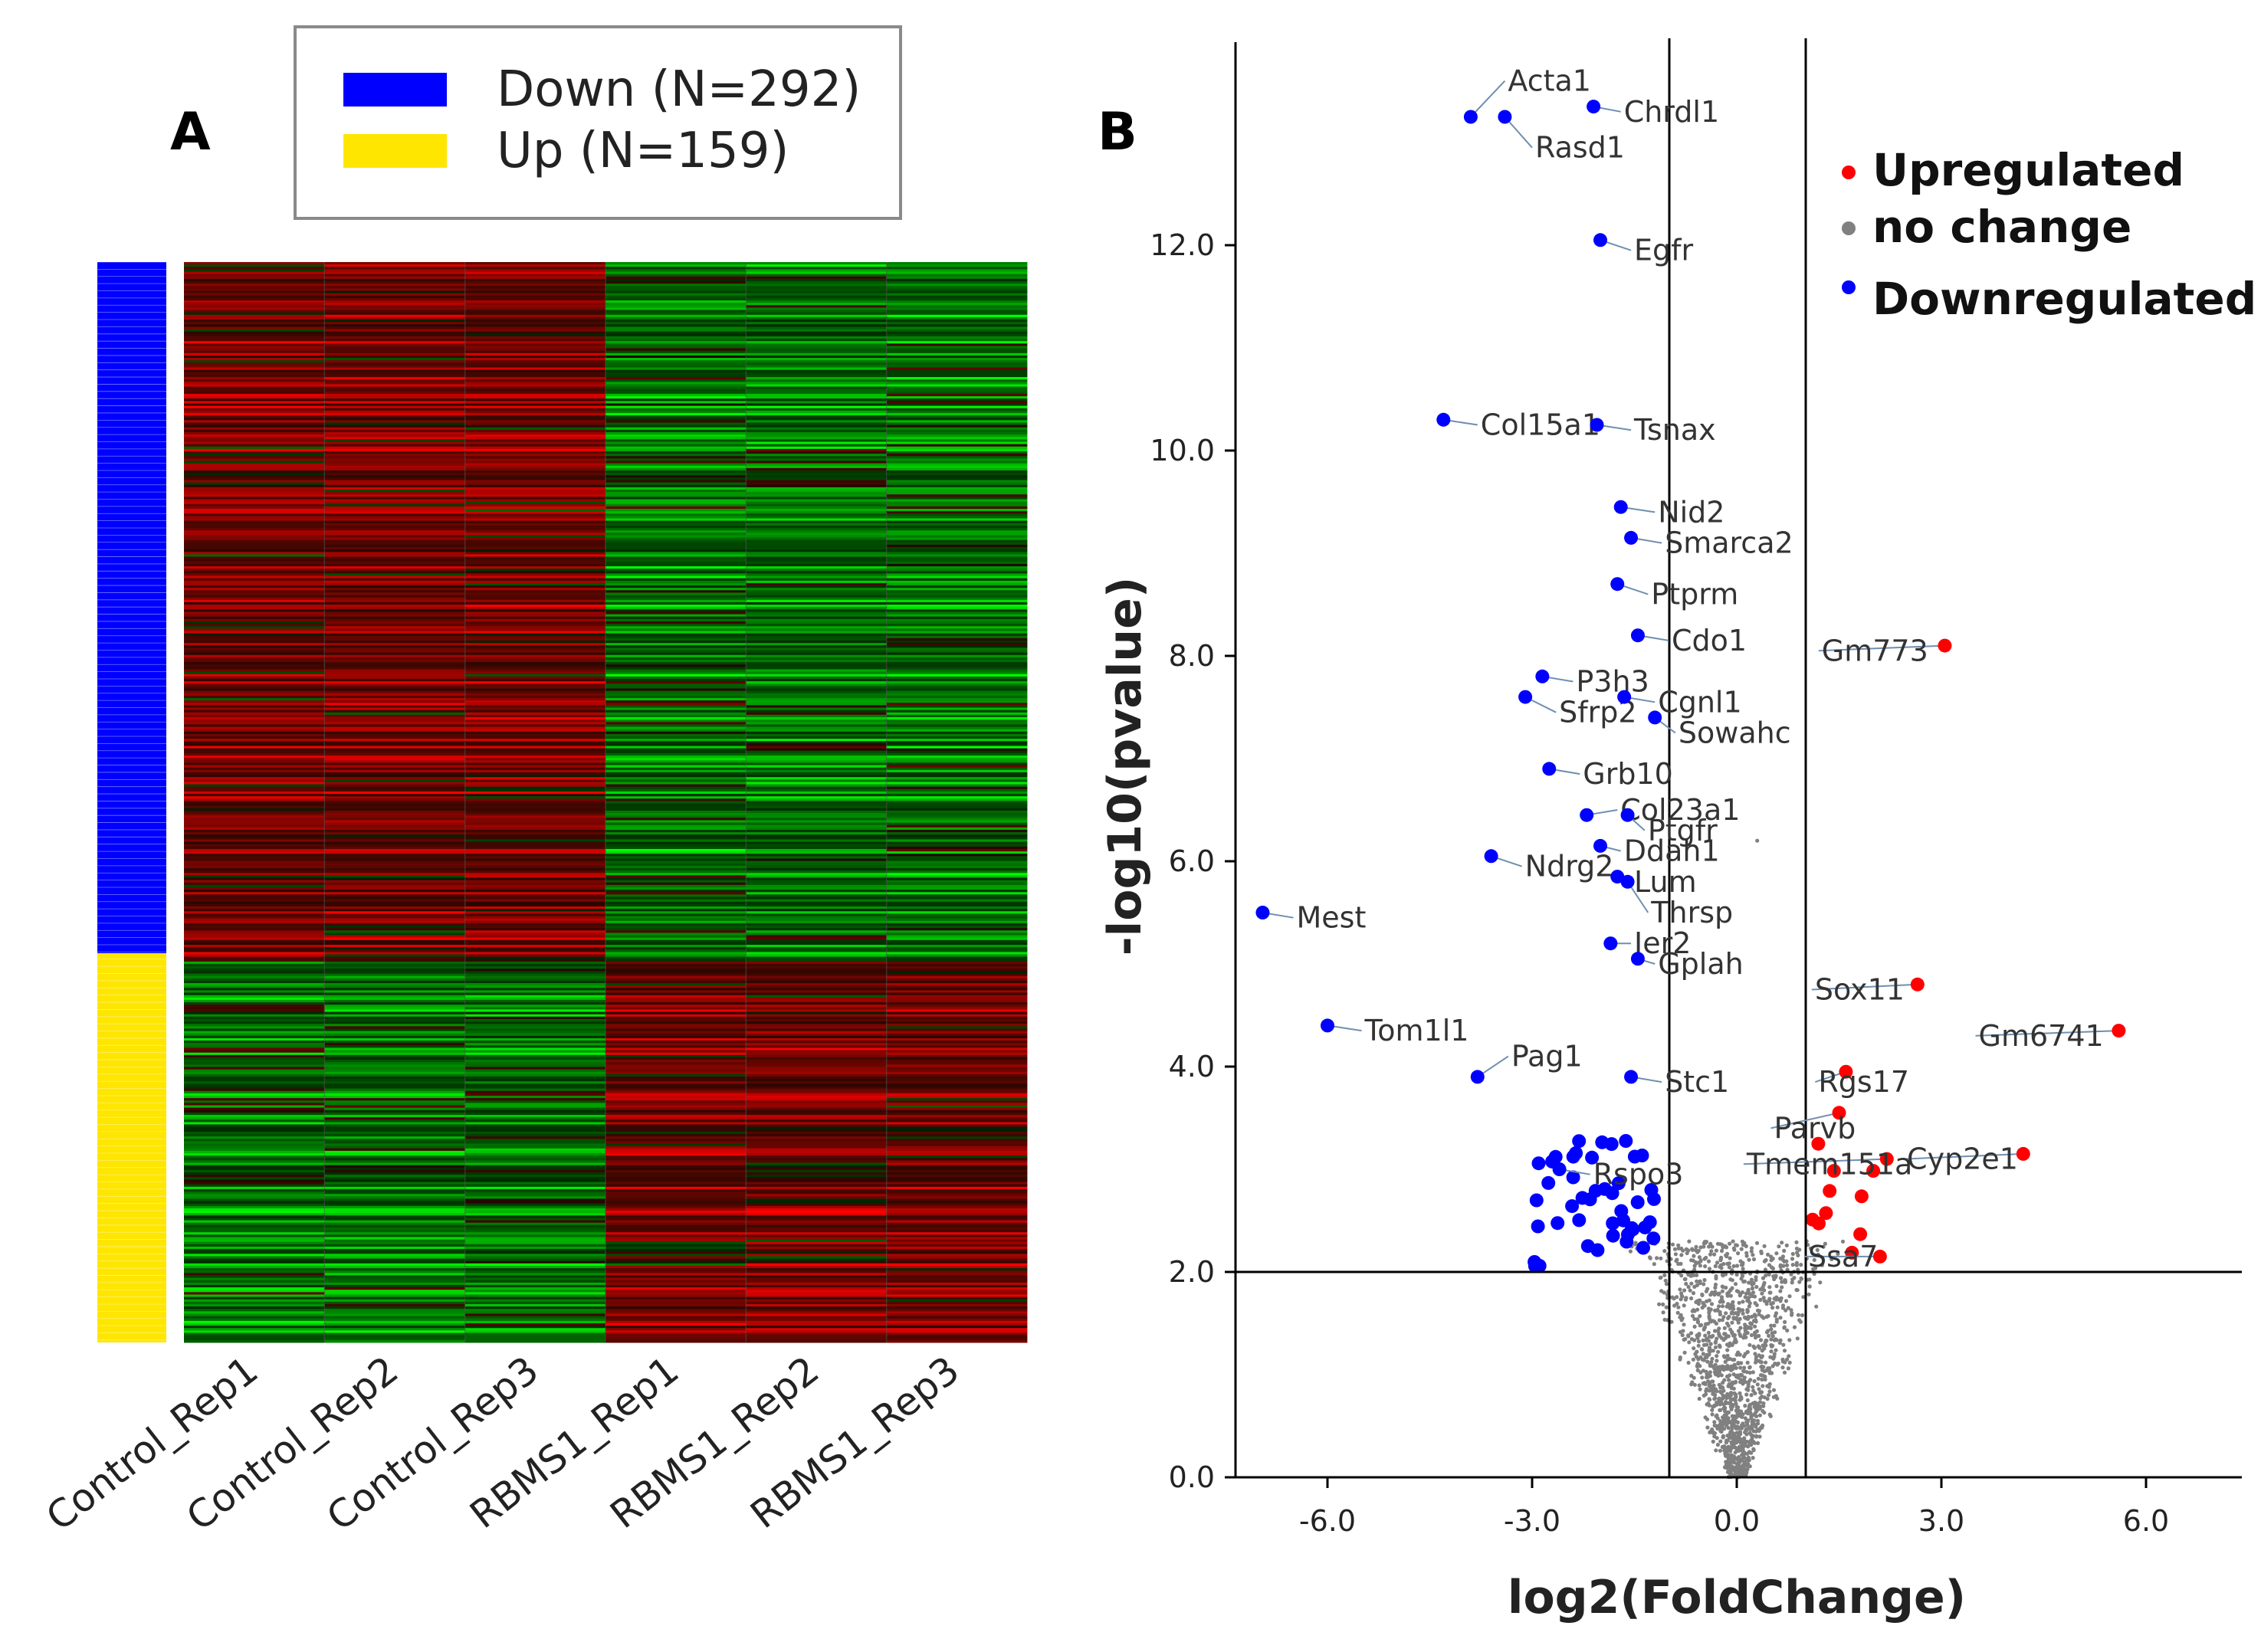 This screenshot has height=1652, width=2261. What do you see at coordinates (1826, 1213) in the screenshot?
I see `upregulated-point` at bounding box center [1826, 1213].